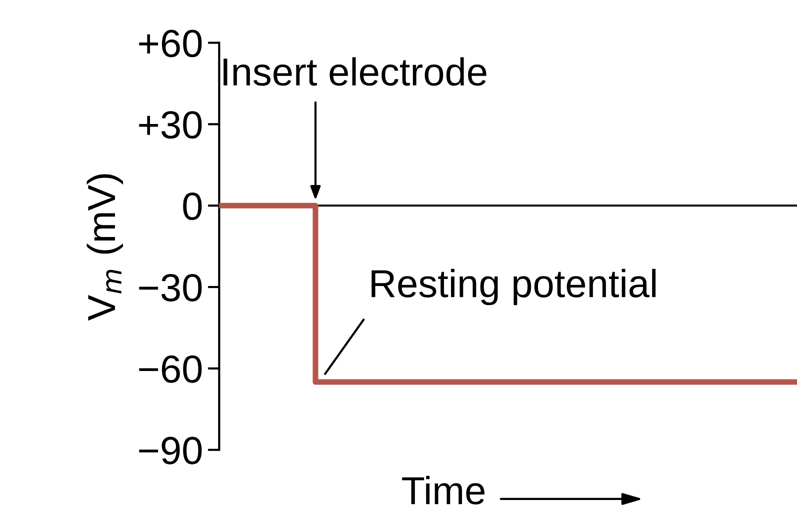 The height and width of the screenshot is (528, 797). Describe the element at coordinates (170, 450) in the screenshot. I see `y-tick-label: −90` at that location.